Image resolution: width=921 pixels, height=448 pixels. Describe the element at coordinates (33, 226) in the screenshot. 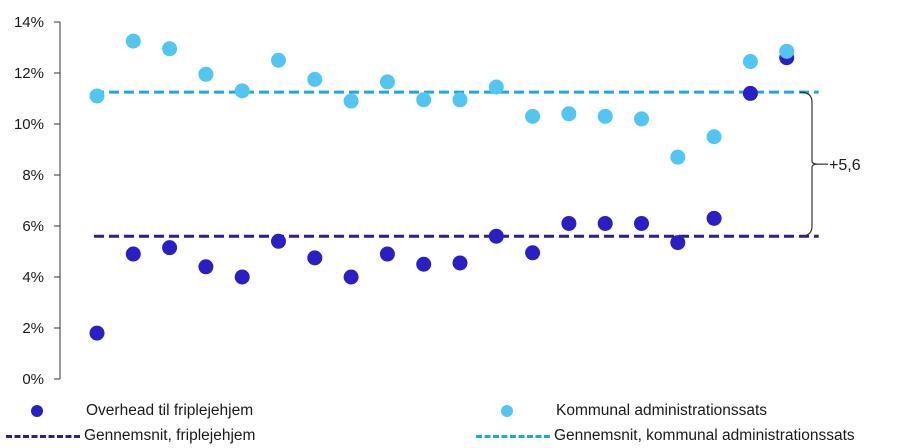

I see `y-tick-label: 6%` at that location.